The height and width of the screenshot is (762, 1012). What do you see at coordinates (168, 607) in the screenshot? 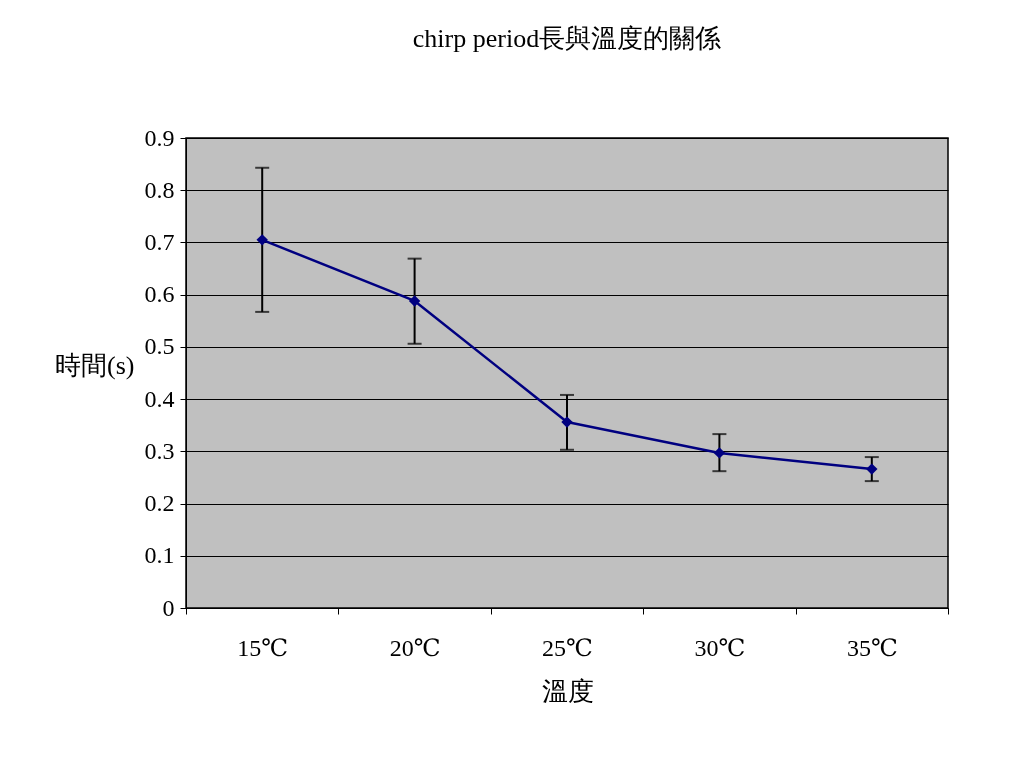
I see `y-tick-label: 0` at bounding box center [168, 607].